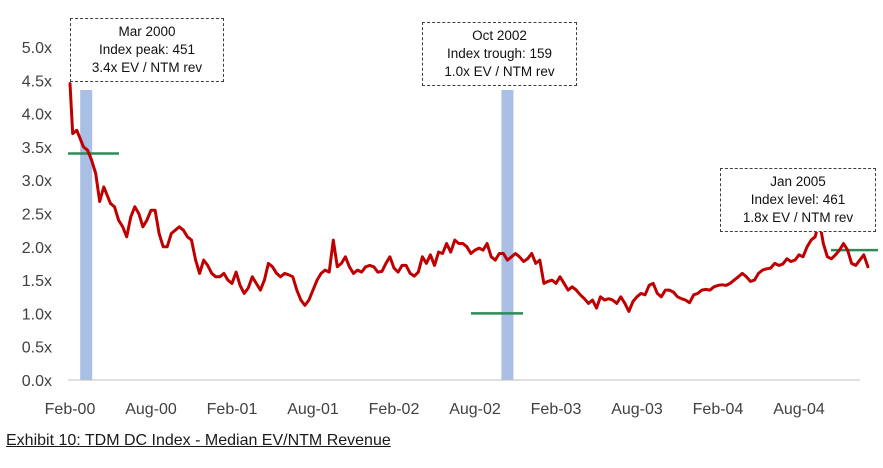 The image size is (883, 468). I want to click on x-tick-label: Aug-01, so click(313, 409).